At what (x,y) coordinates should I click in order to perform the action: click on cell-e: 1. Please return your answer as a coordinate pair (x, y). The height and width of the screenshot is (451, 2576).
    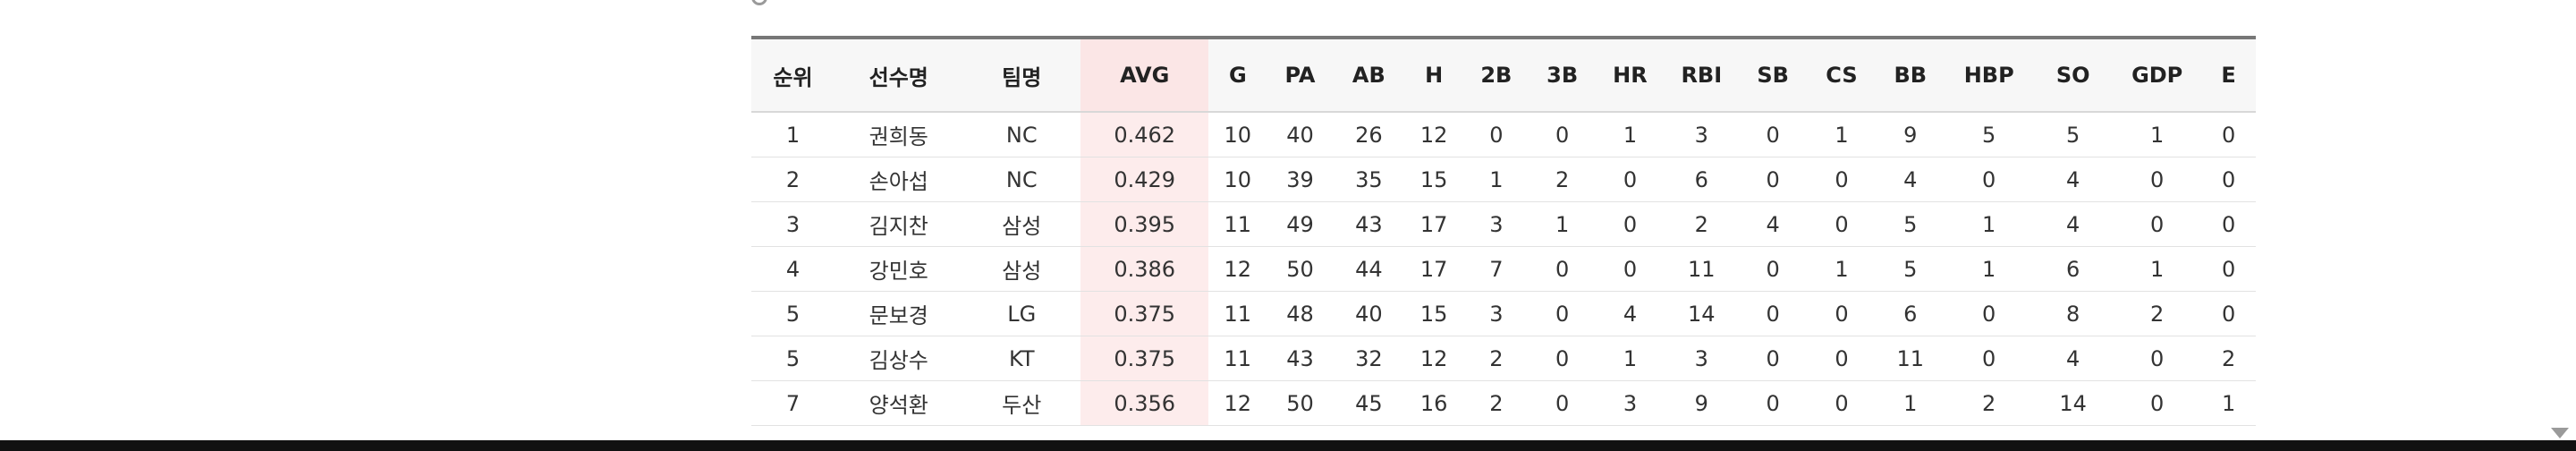
    Looking at the image, I should click on (2228, 403).